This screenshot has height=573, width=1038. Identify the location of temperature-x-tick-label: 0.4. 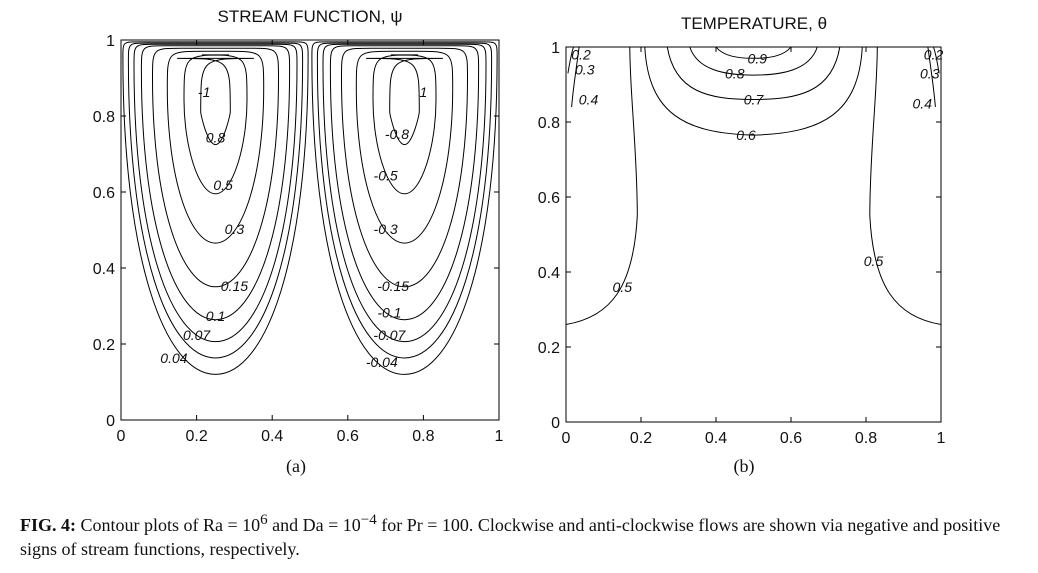
(716, 438).